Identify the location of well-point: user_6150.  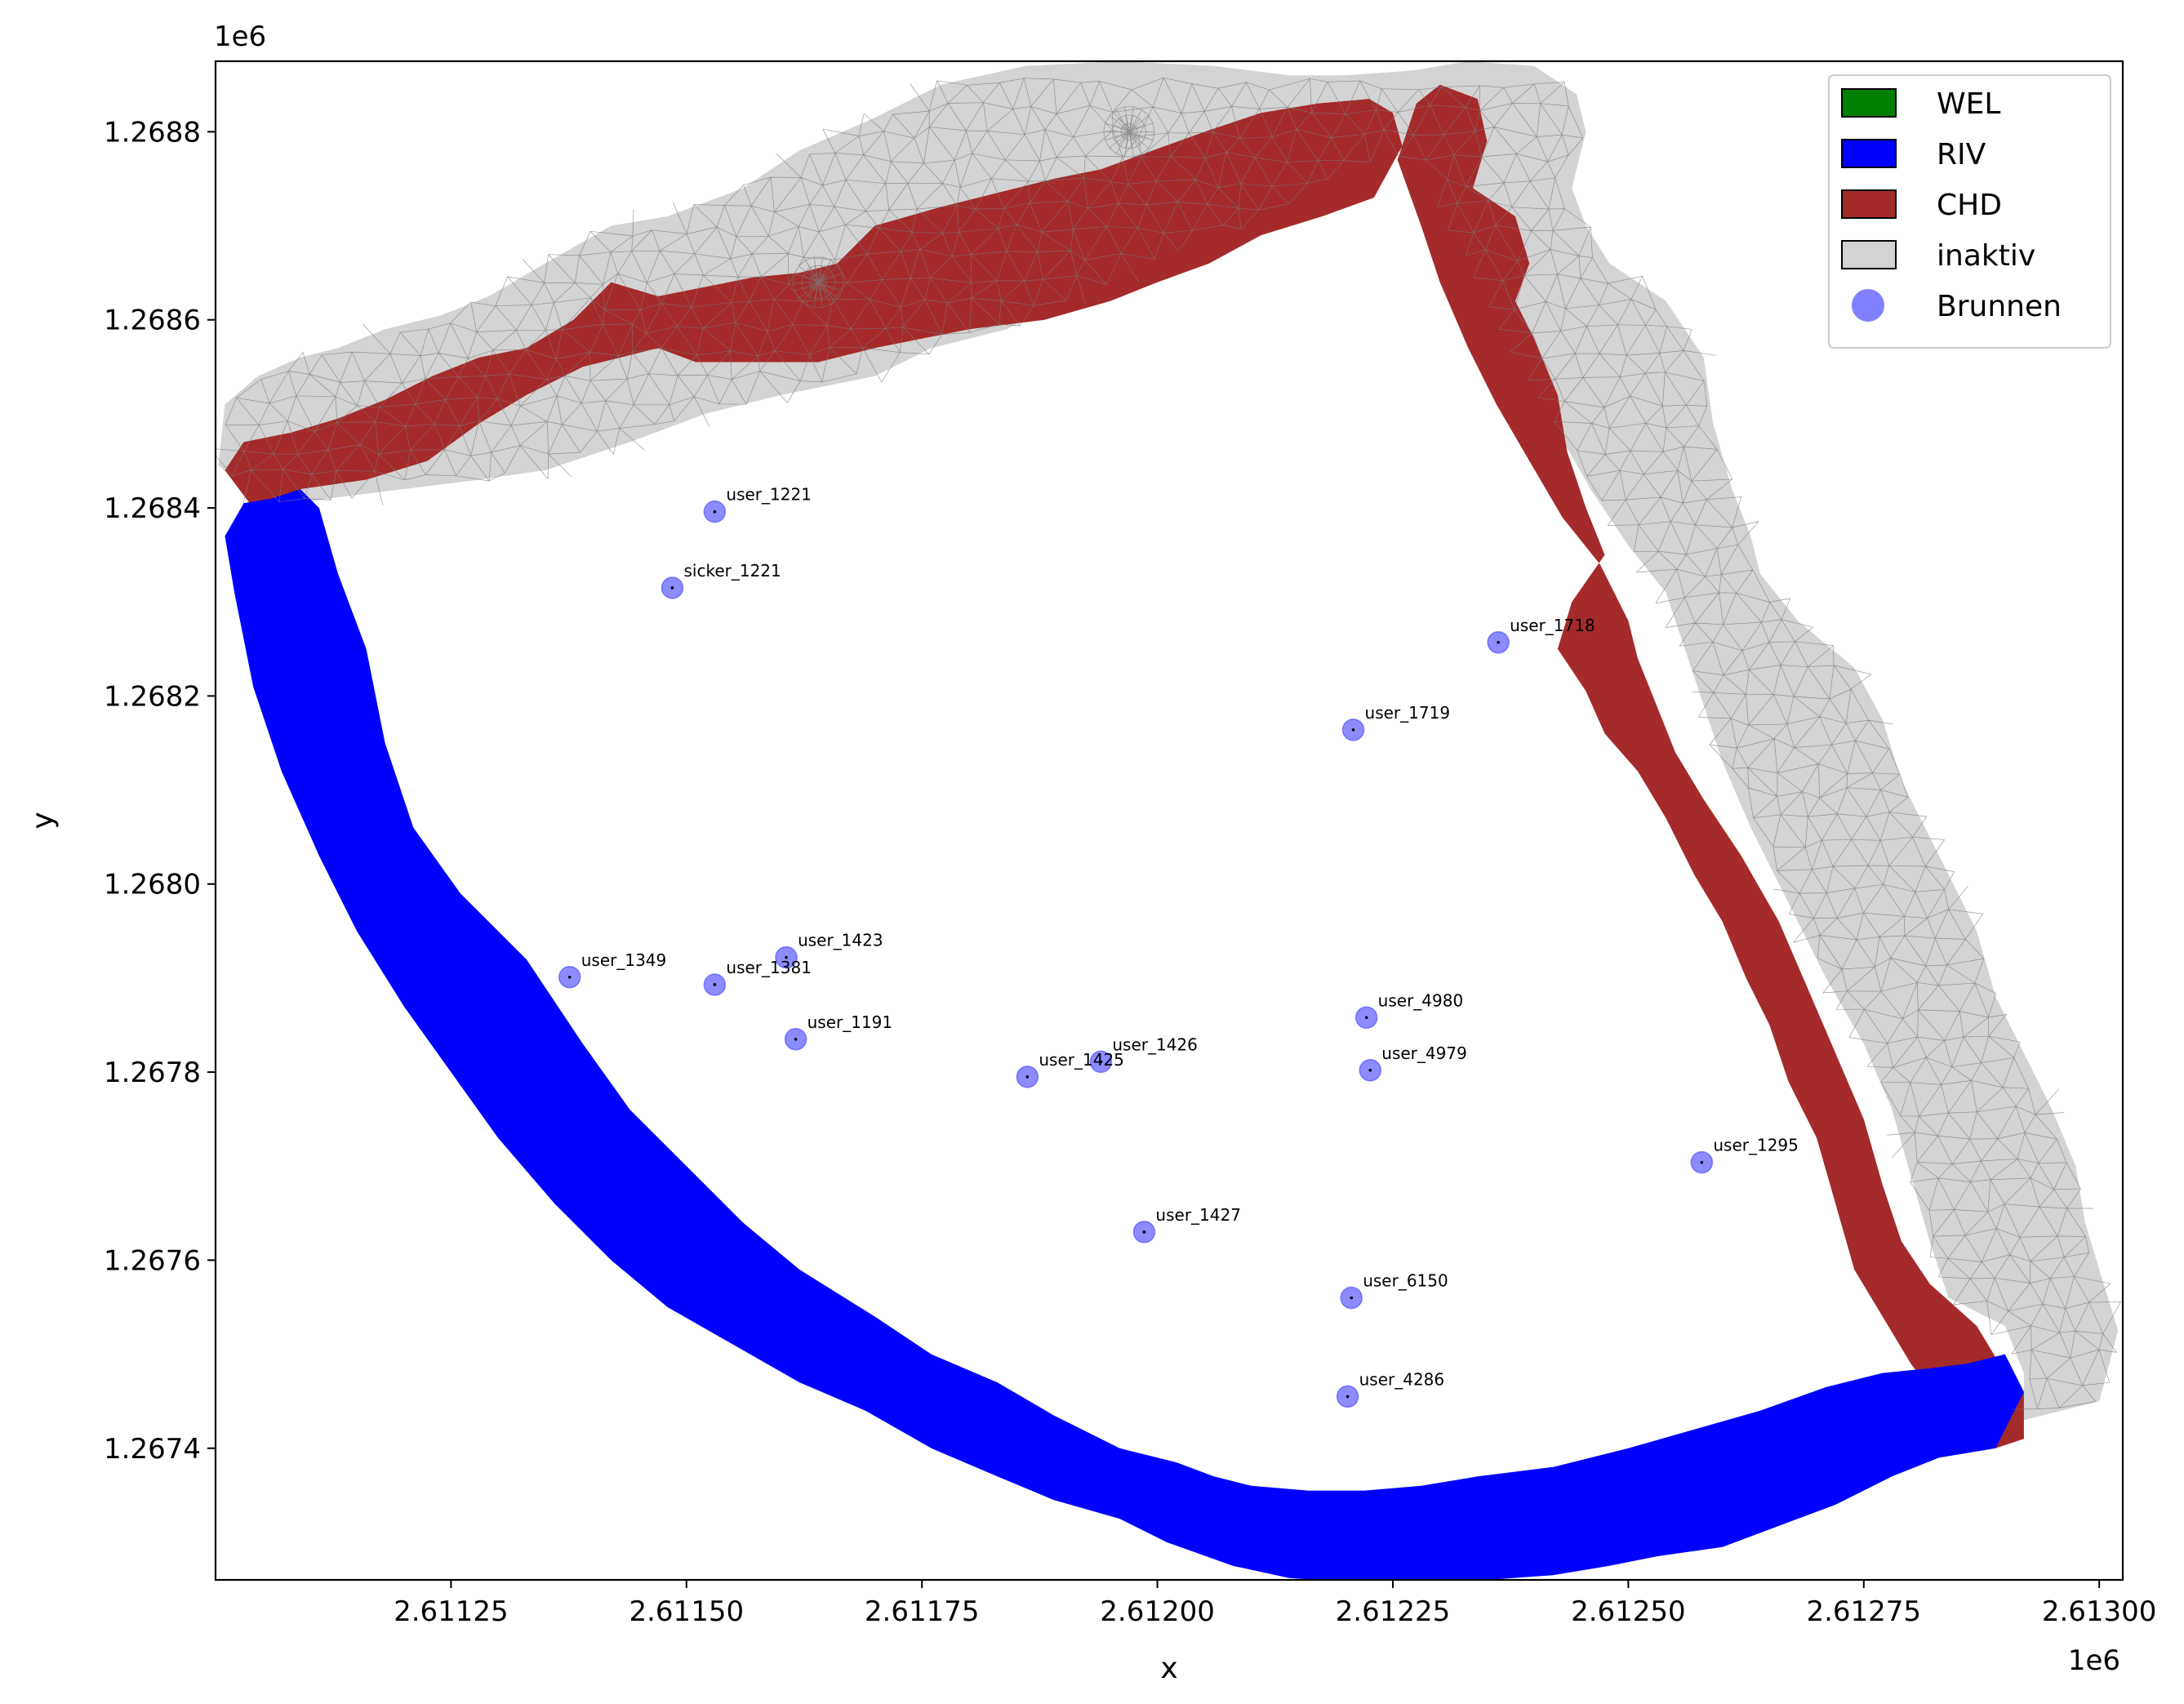
(1394, 1290).